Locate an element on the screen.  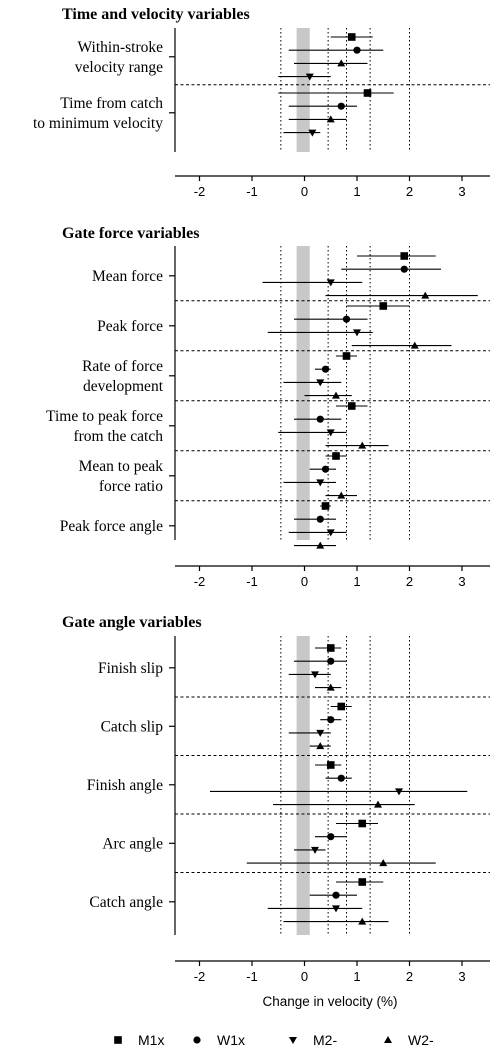
variable-label: velocity range is located at coordinates (119, 67).